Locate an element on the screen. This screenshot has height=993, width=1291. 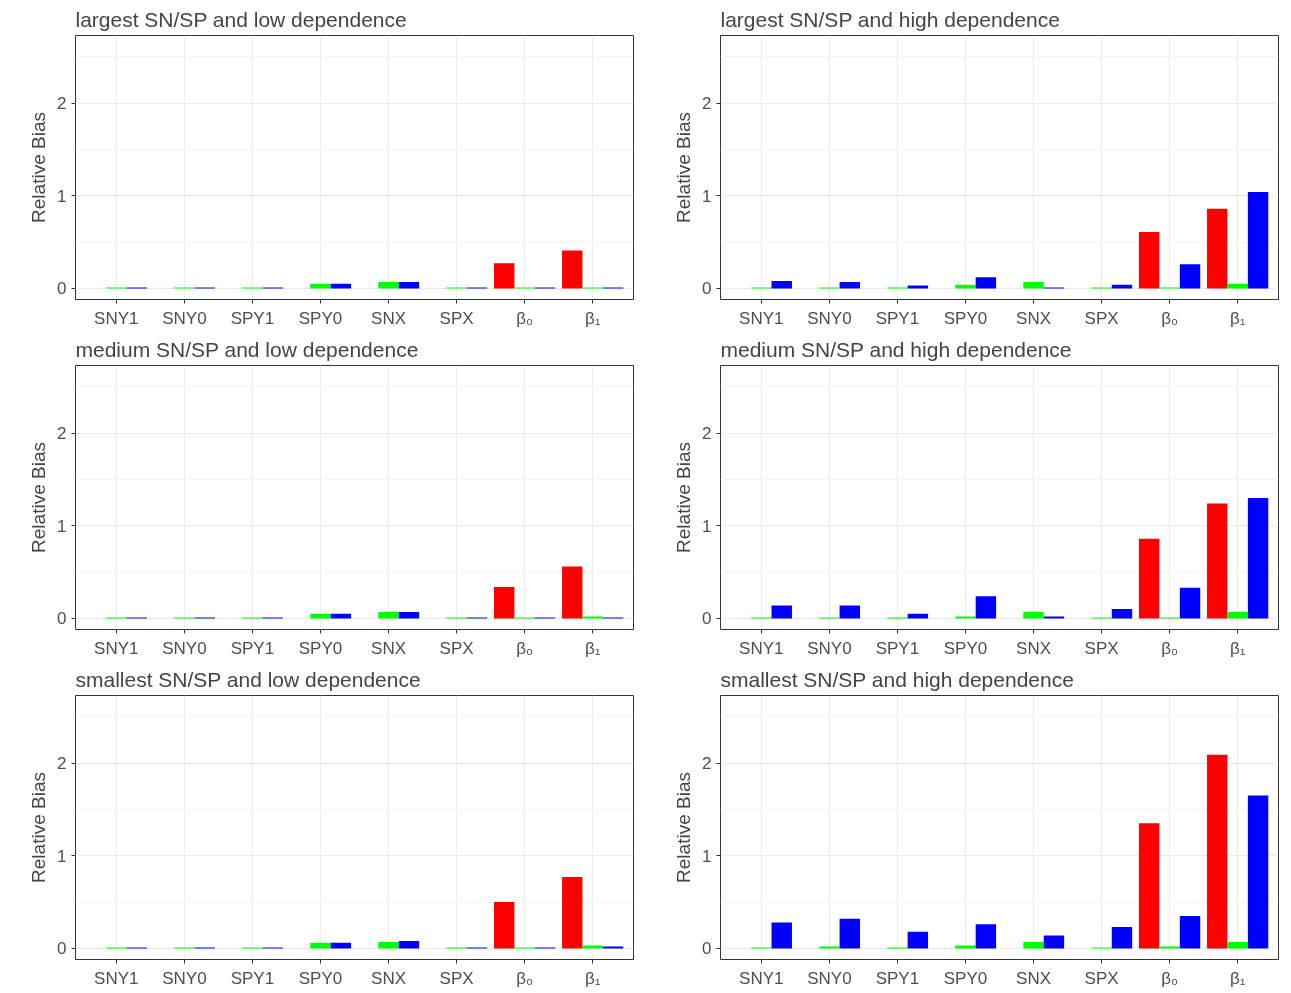
chart-title: medium SN/SP and high dependence is located at coordinates (896, 349).